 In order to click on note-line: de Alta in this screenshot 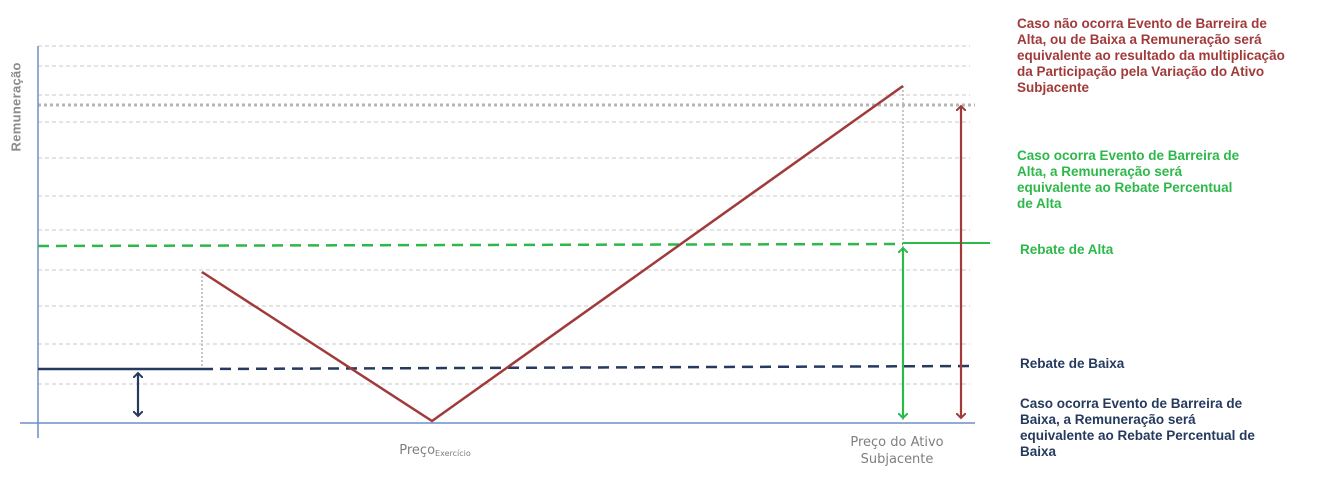, I will do `click(1039, 203)`.